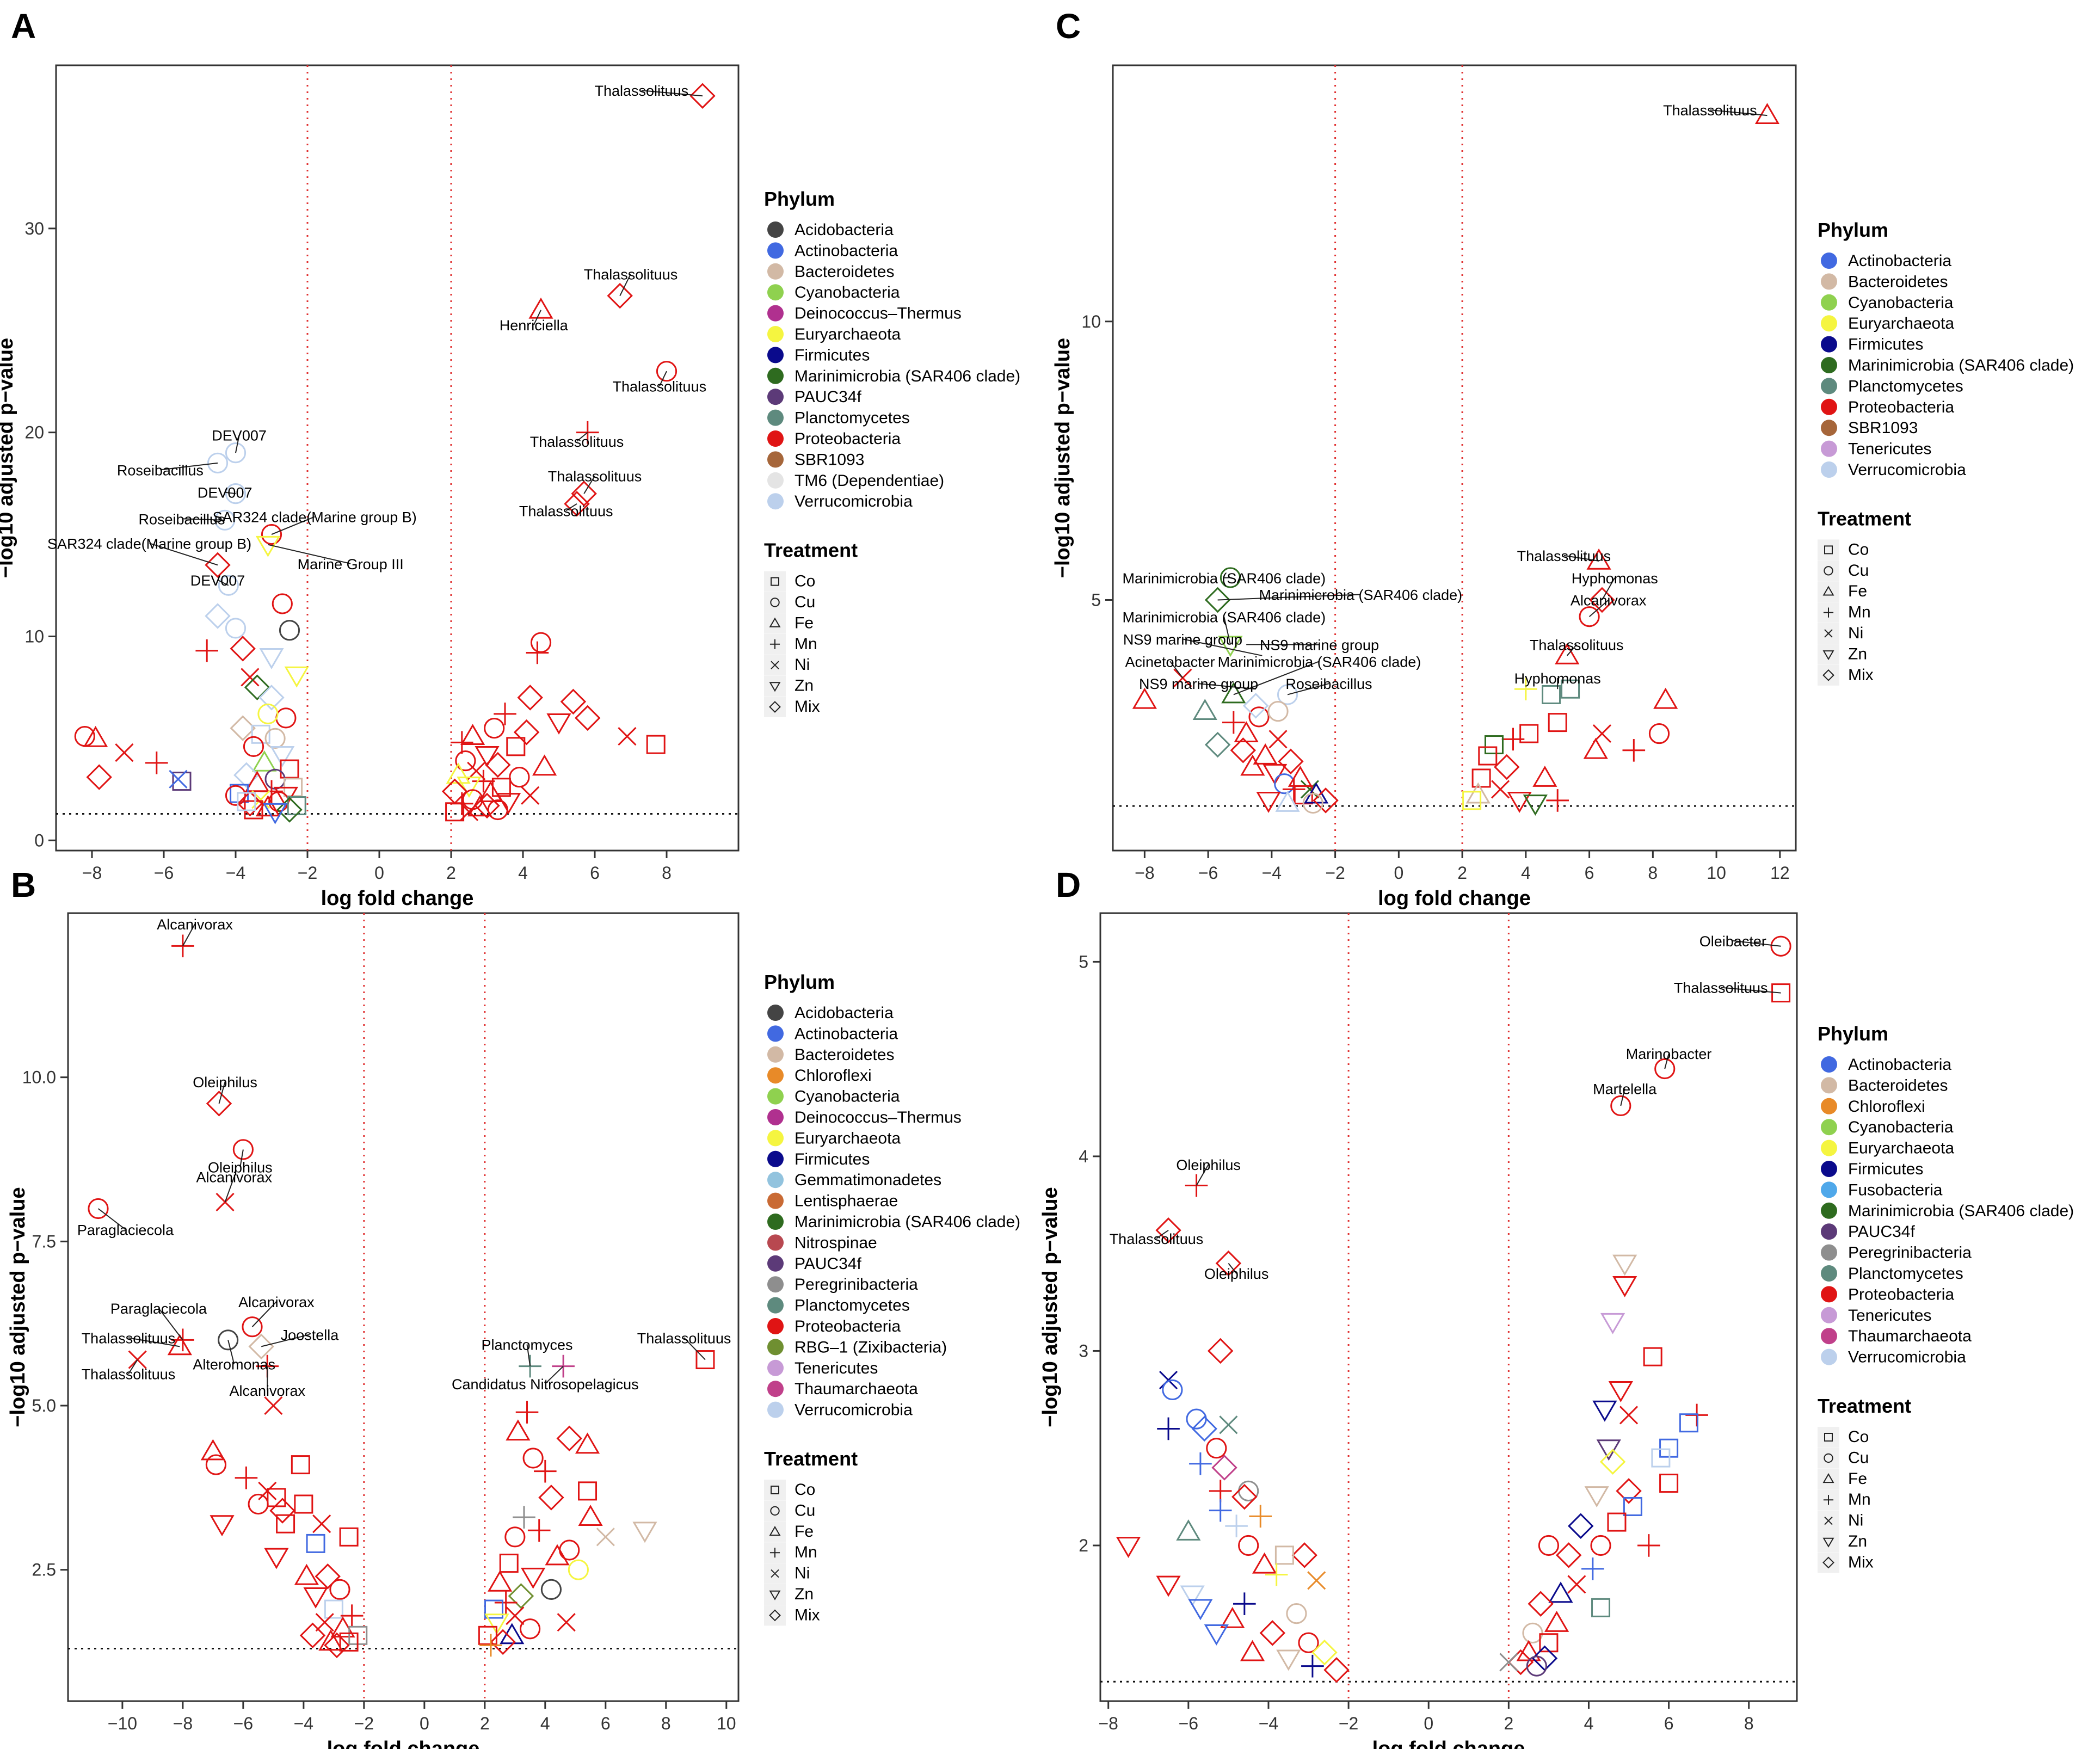 This screenshot has height=1749, width=2100. What do you see at coordinates (395, 453) in the screenshot?
I see `data-points` at bounding box center [395, 453].